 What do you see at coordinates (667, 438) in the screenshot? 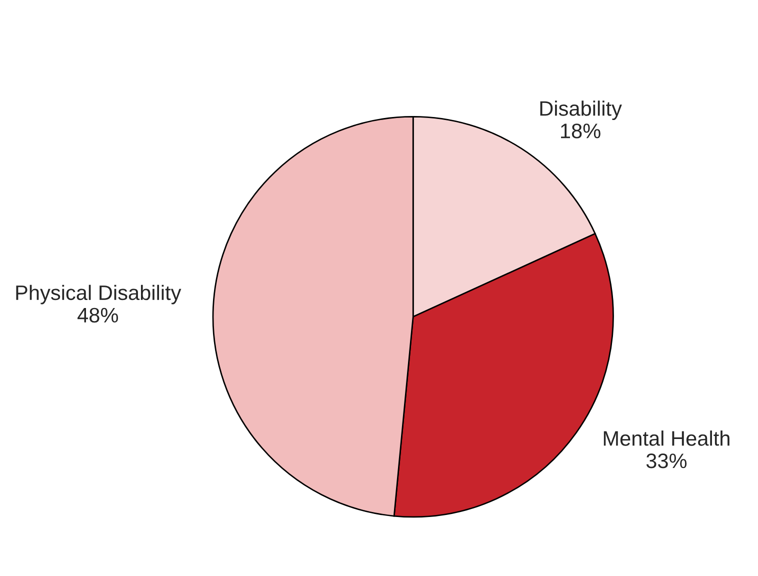
I see `slice-label: Mental Health` at bounding box center [667, 438].